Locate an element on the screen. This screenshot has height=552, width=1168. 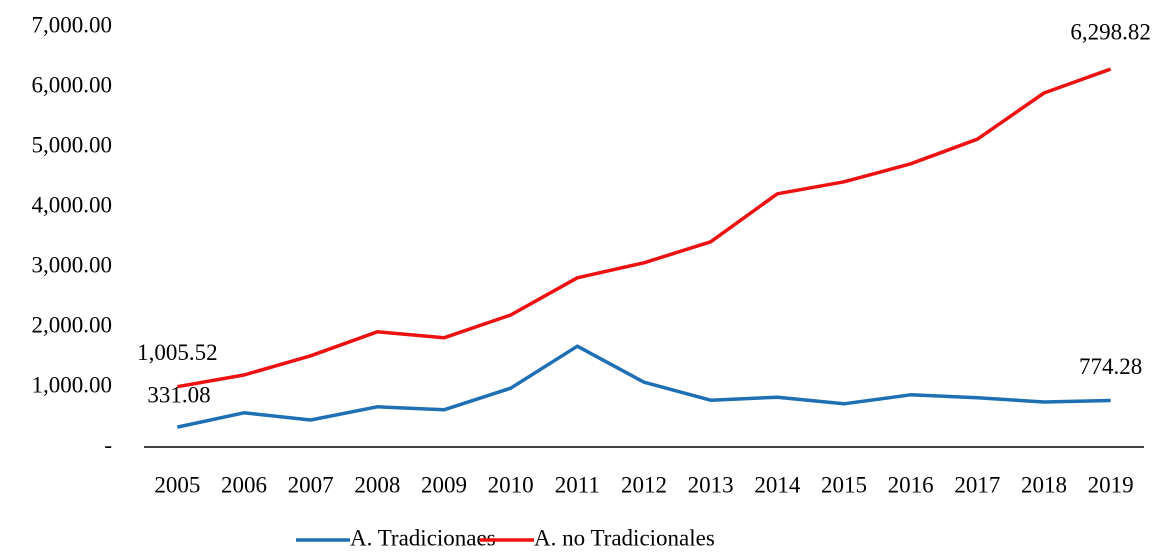
x-tick-label: 2015 is located at coordinates (844, 484).